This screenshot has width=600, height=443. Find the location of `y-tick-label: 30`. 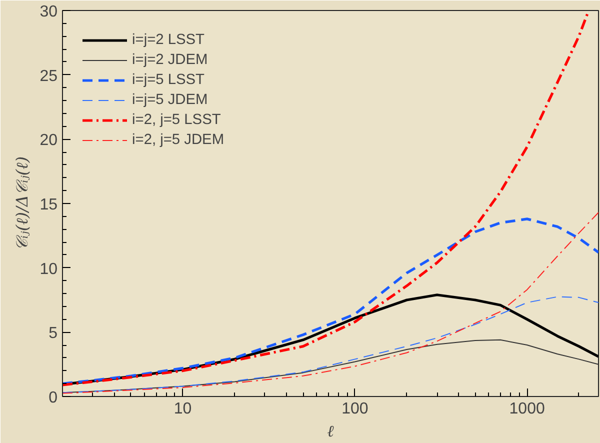

y-tick-label: 30 is located at coordinates (49, 12).